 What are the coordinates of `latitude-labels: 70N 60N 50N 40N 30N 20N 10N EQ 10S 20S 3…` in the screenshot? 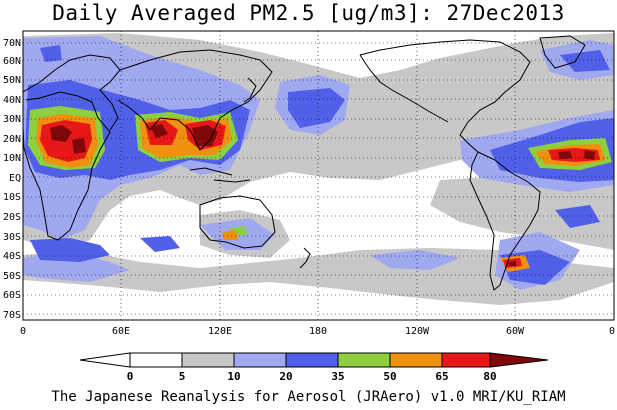 It's located at (12, 179).